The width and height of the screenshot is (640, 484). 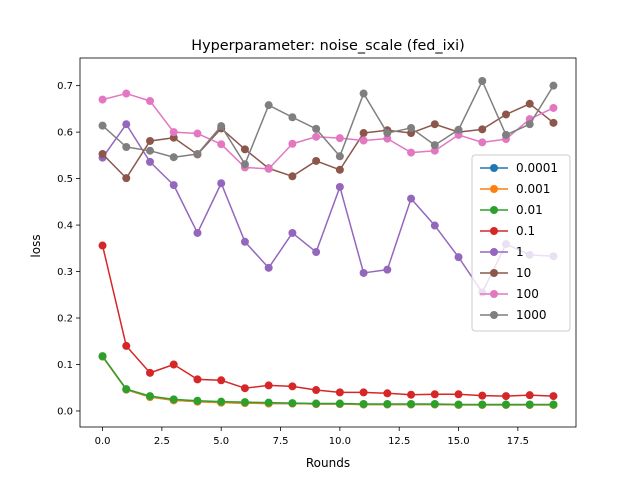 I want to click on x-tick-label: 5.0, so click(x=221, y=441).